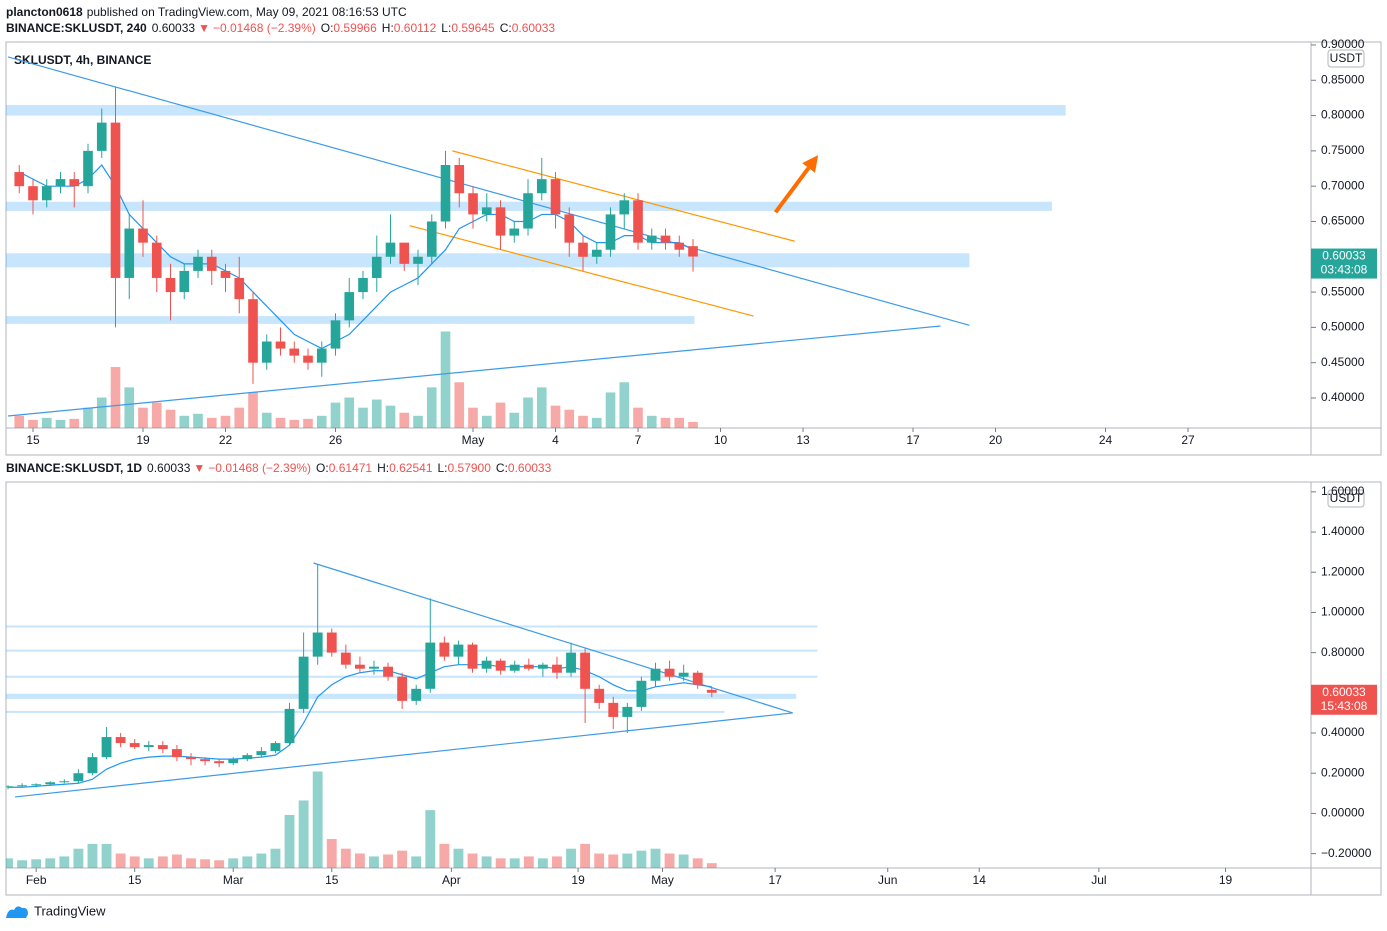 The width and height of the screenshot is (1387, 931). I want to click on change-arrow: ▼, so click(204, 28).